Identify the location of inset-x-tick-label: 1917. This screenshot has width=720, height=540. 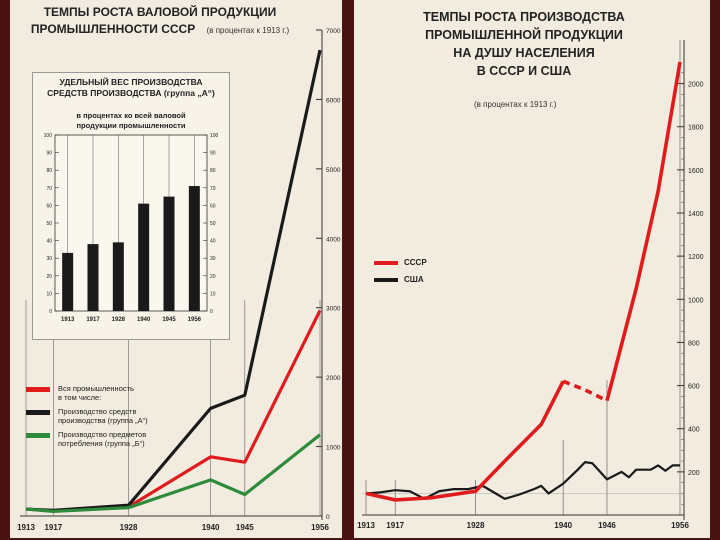
(93, 320).